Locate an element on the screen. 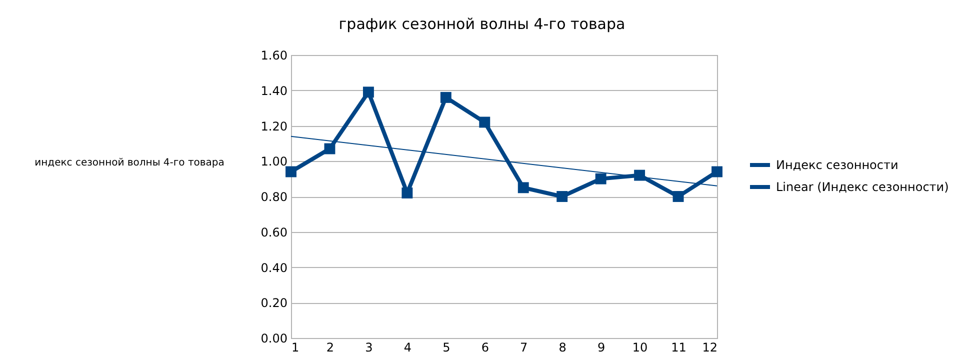 The image size is (965, 362). x-tick-label: 3 is located at coordinates (369, 347).